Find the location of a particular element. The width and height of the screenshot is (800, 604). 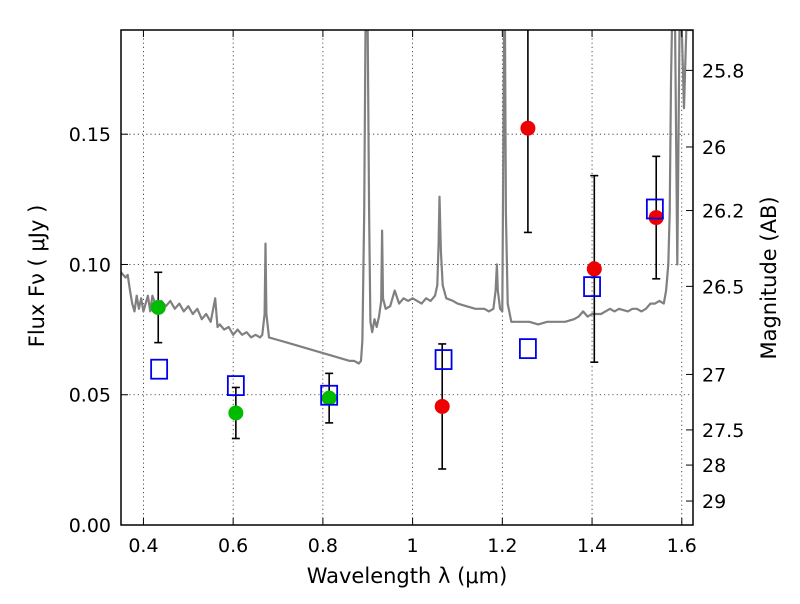

y2-tick-label: 25.8 is located at coordinates (723, 71).